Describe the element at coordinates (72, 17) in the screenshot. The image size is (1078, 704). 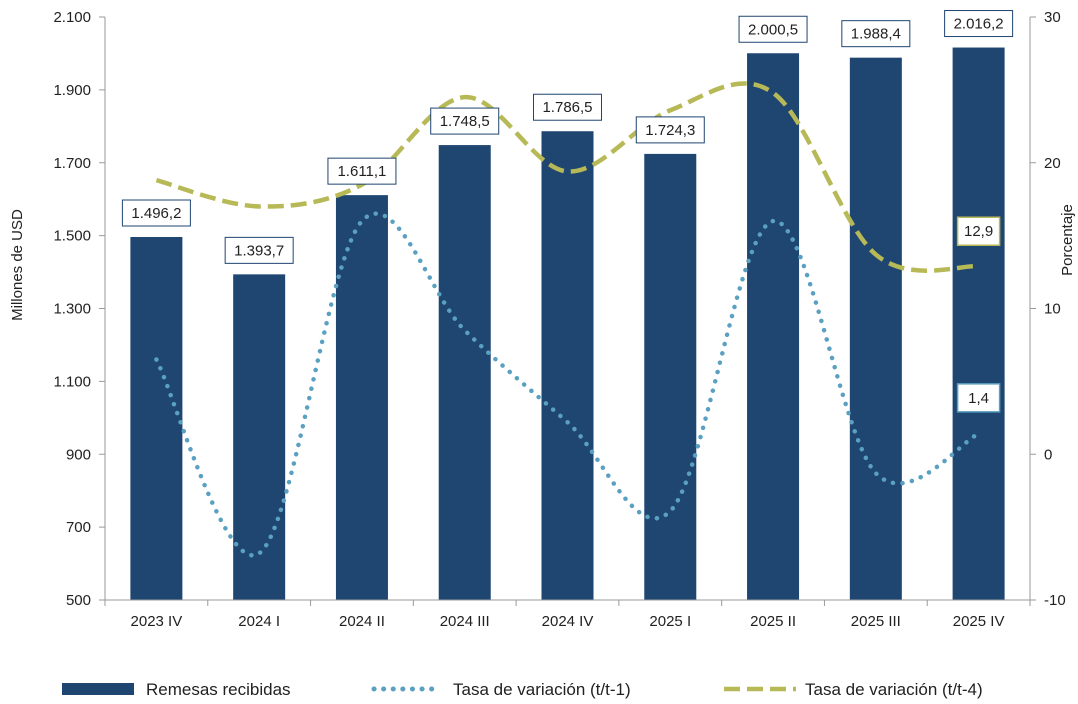
I see `y-left-tick-label: 2.100` at that location.